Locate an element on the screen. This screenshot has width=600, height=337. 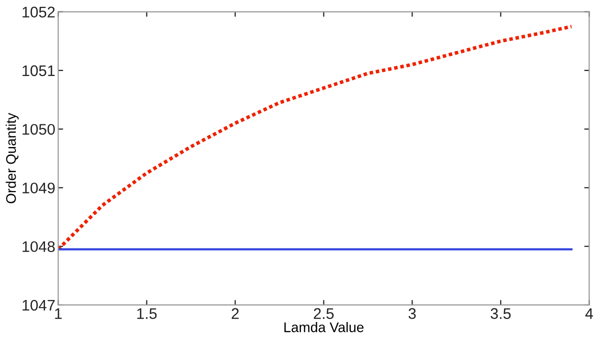
x-tick-label: 3.5 is located at coordinates (500, 313).